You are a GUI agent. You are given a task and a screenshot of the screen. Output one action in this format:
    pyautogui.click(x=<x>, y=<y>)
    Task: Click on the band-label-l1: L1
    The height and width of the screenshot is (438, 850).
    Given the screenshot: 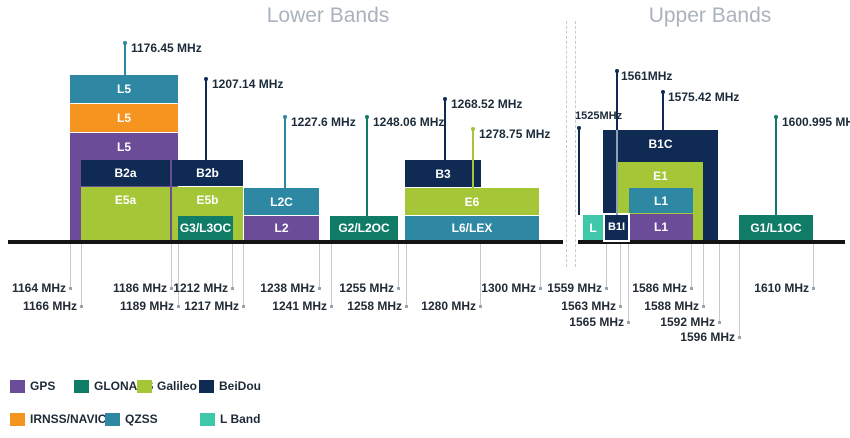 What is the action you would take?
    pyautogui.click(x=660, y=227)
    